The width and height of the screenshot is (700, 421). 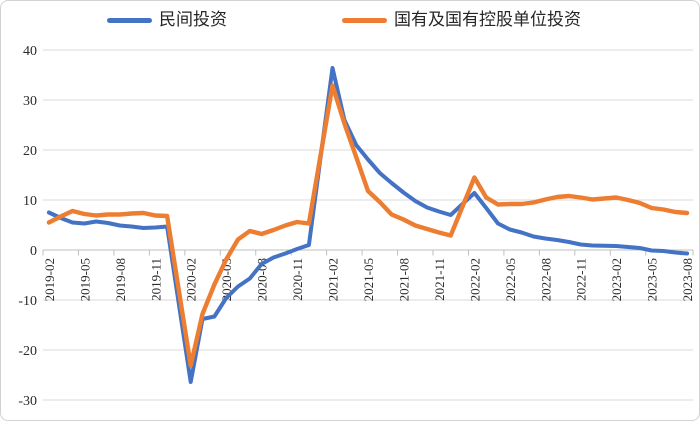 What do you see at coordinates (687, 279) in the screenshot?
I see `svg-text: 2023-08` at bounding box center [687, 279].